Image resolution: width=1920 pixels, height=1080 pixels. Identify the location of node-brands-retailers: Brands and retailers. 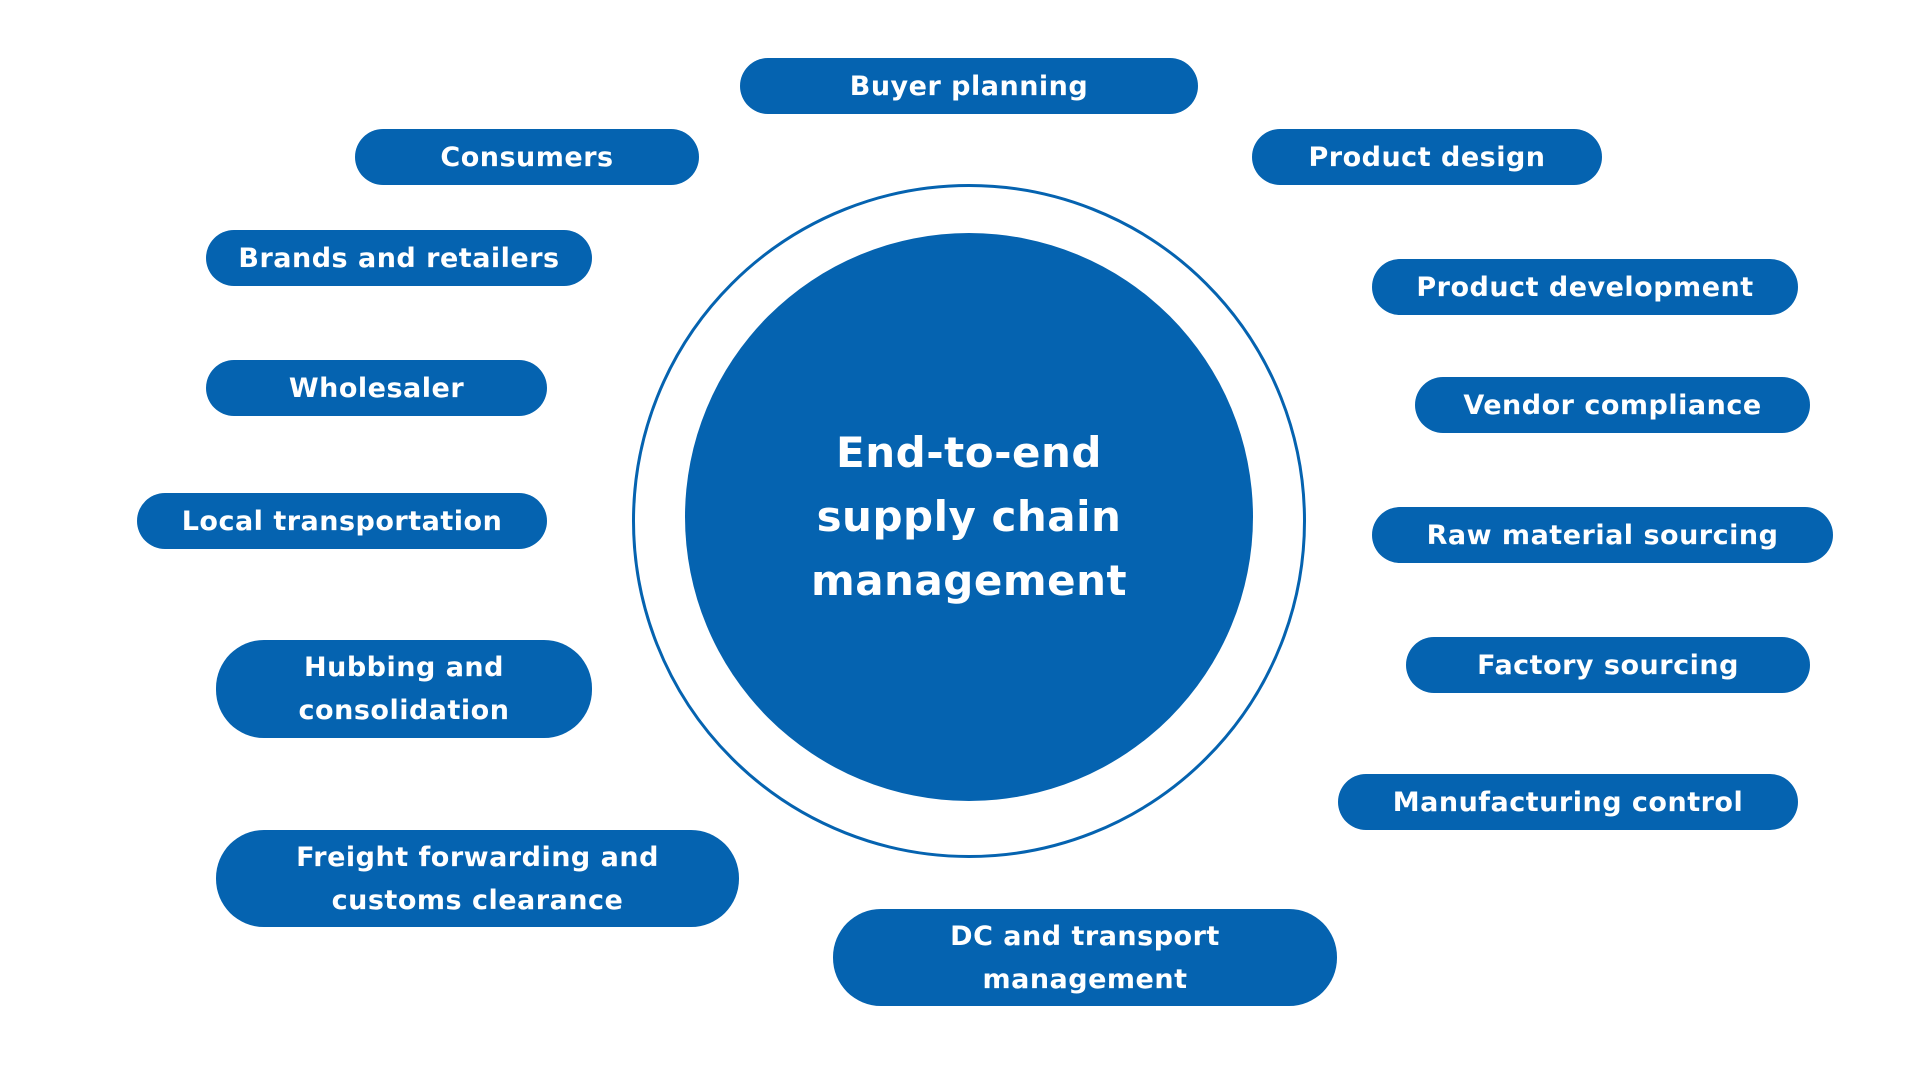
(399, 258).